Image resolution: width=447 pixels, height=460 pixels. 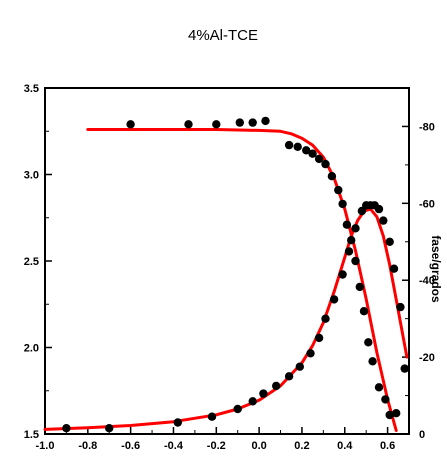 What do you see at coordinates (31, 435) in the screenshot?
I see `y-tick-label: 1.5` at bounding box center [31, 435].